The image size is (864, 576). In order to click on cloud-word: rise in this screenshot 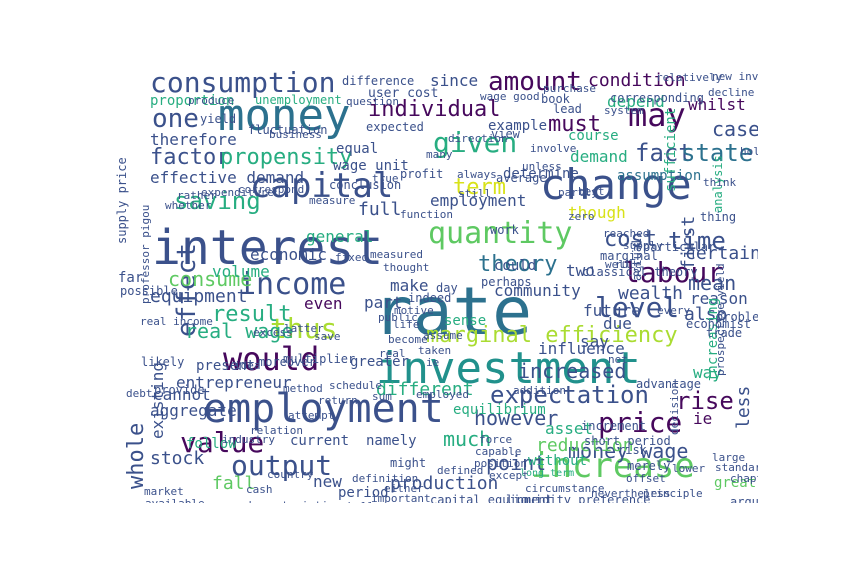, I will do `click(705, 401)`.